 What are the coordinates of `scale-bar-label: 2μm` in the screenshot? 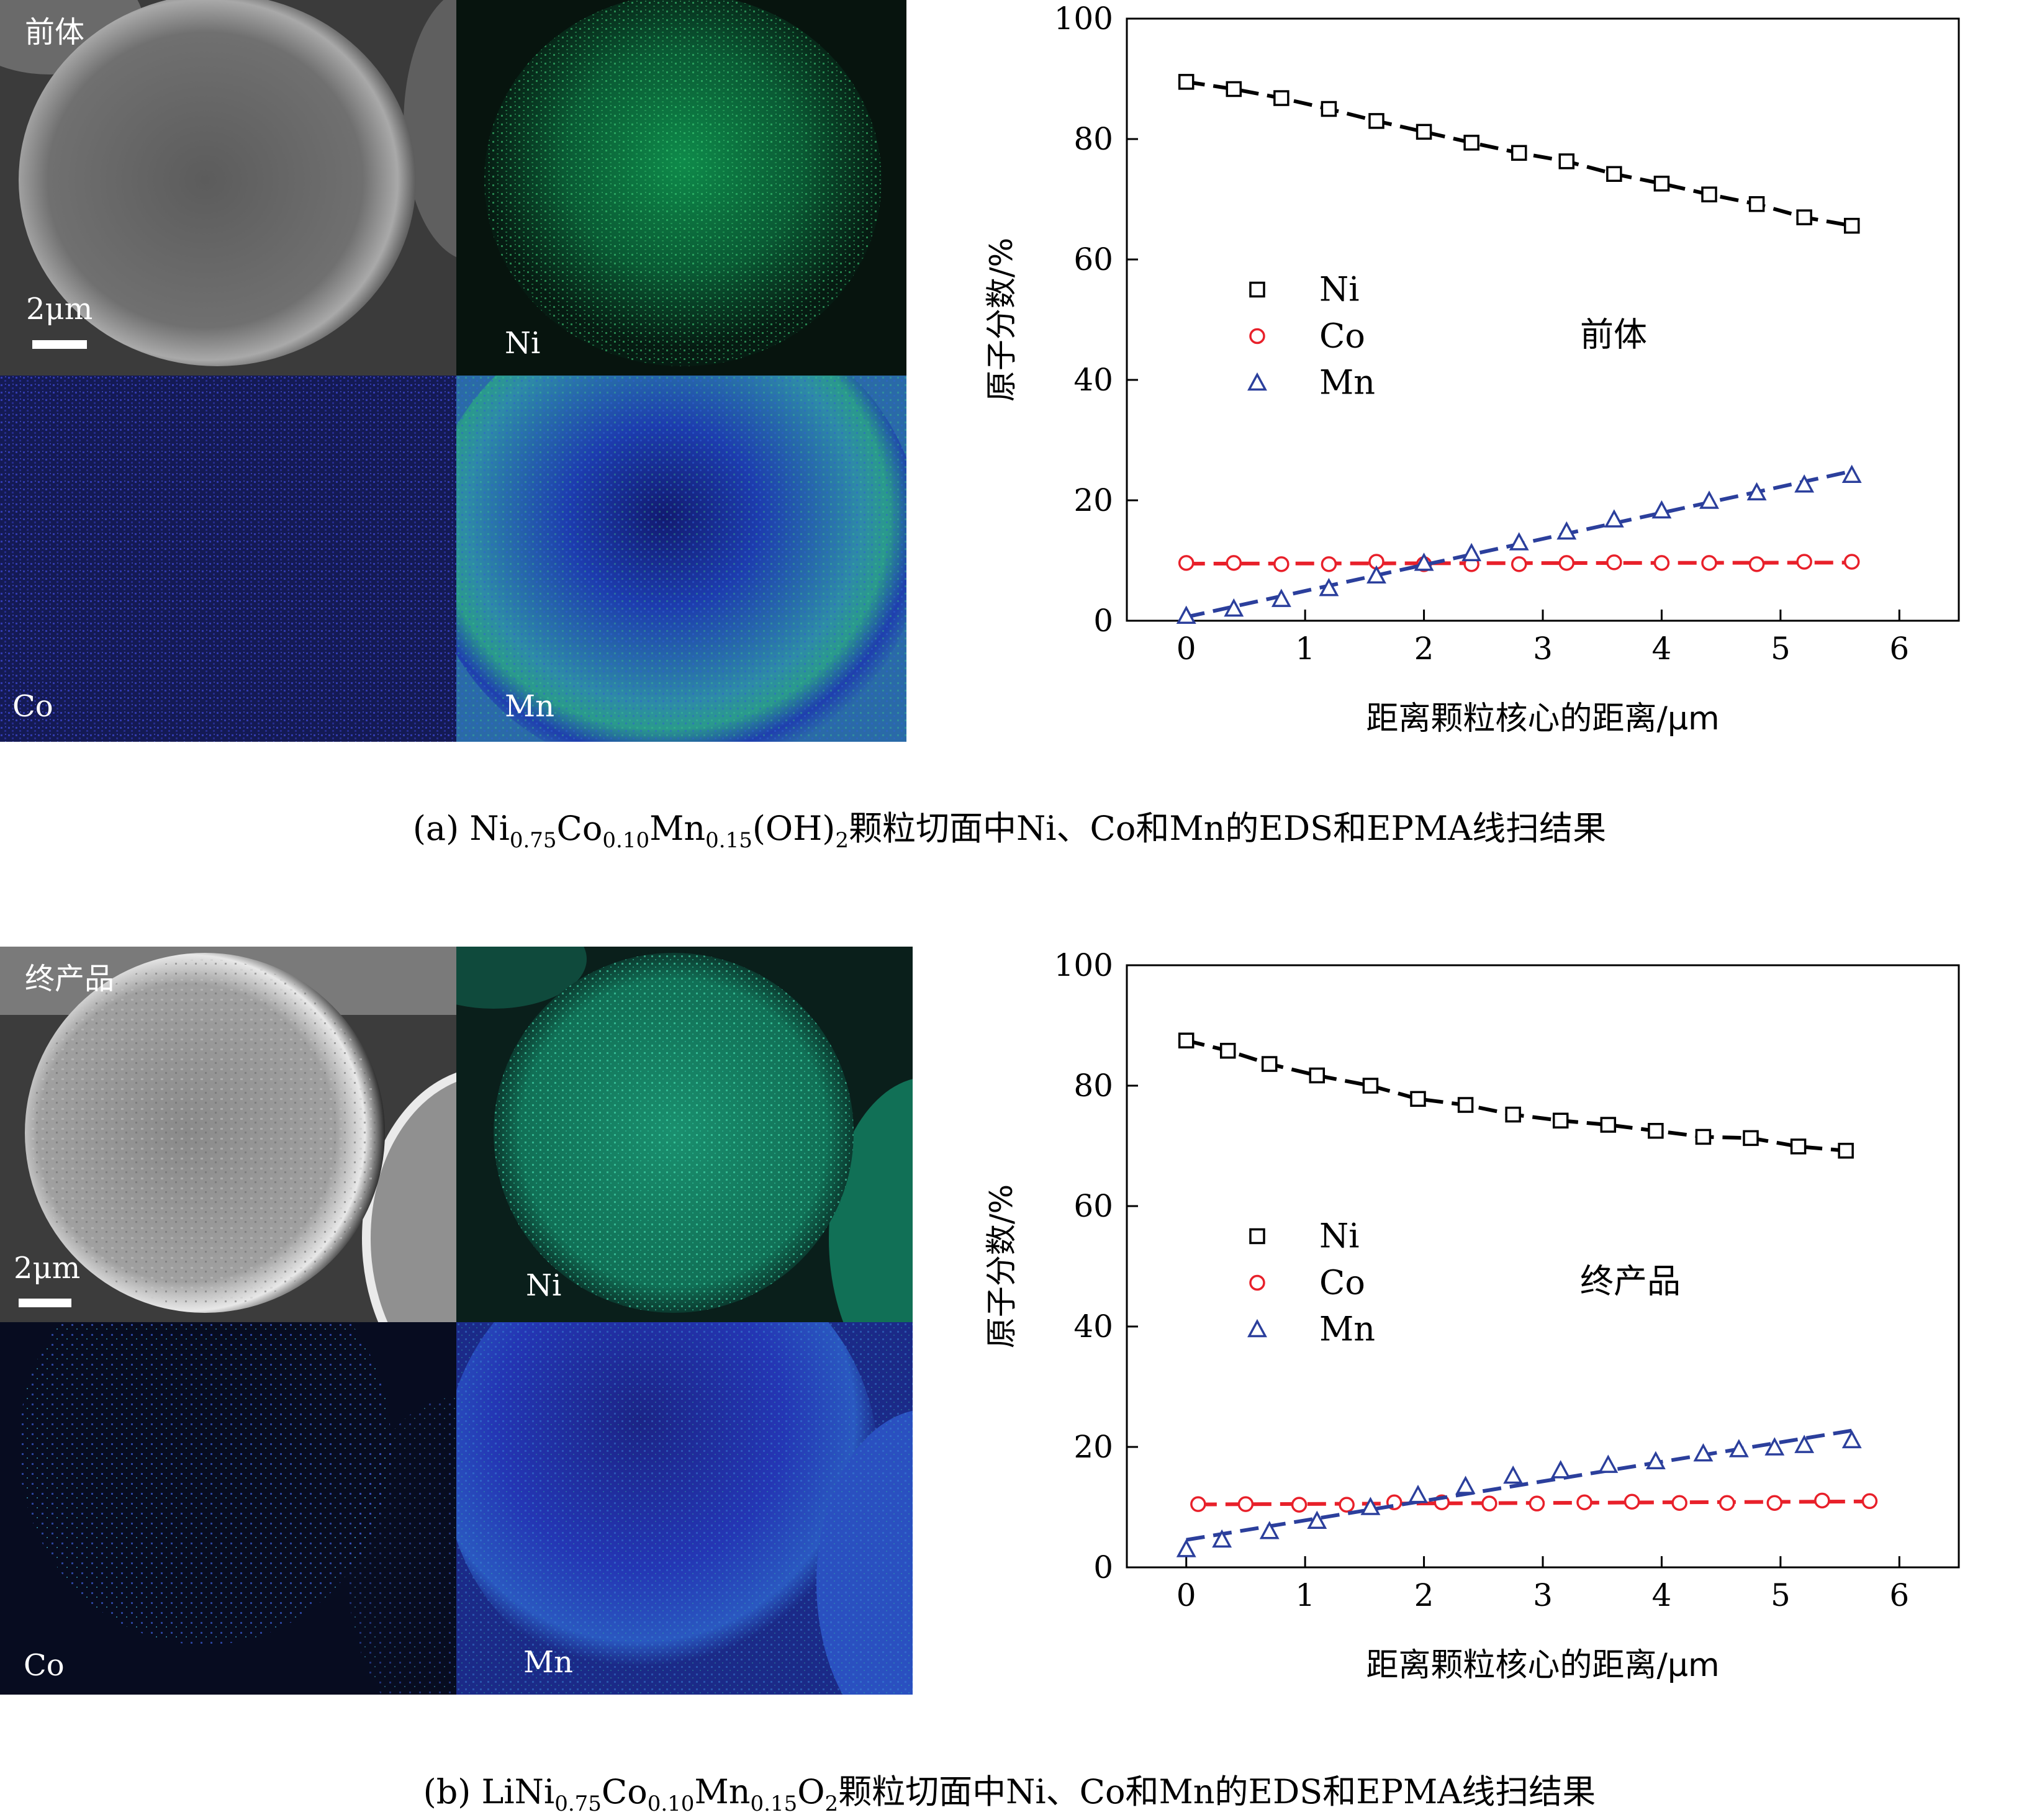 It's located at (59, 309).